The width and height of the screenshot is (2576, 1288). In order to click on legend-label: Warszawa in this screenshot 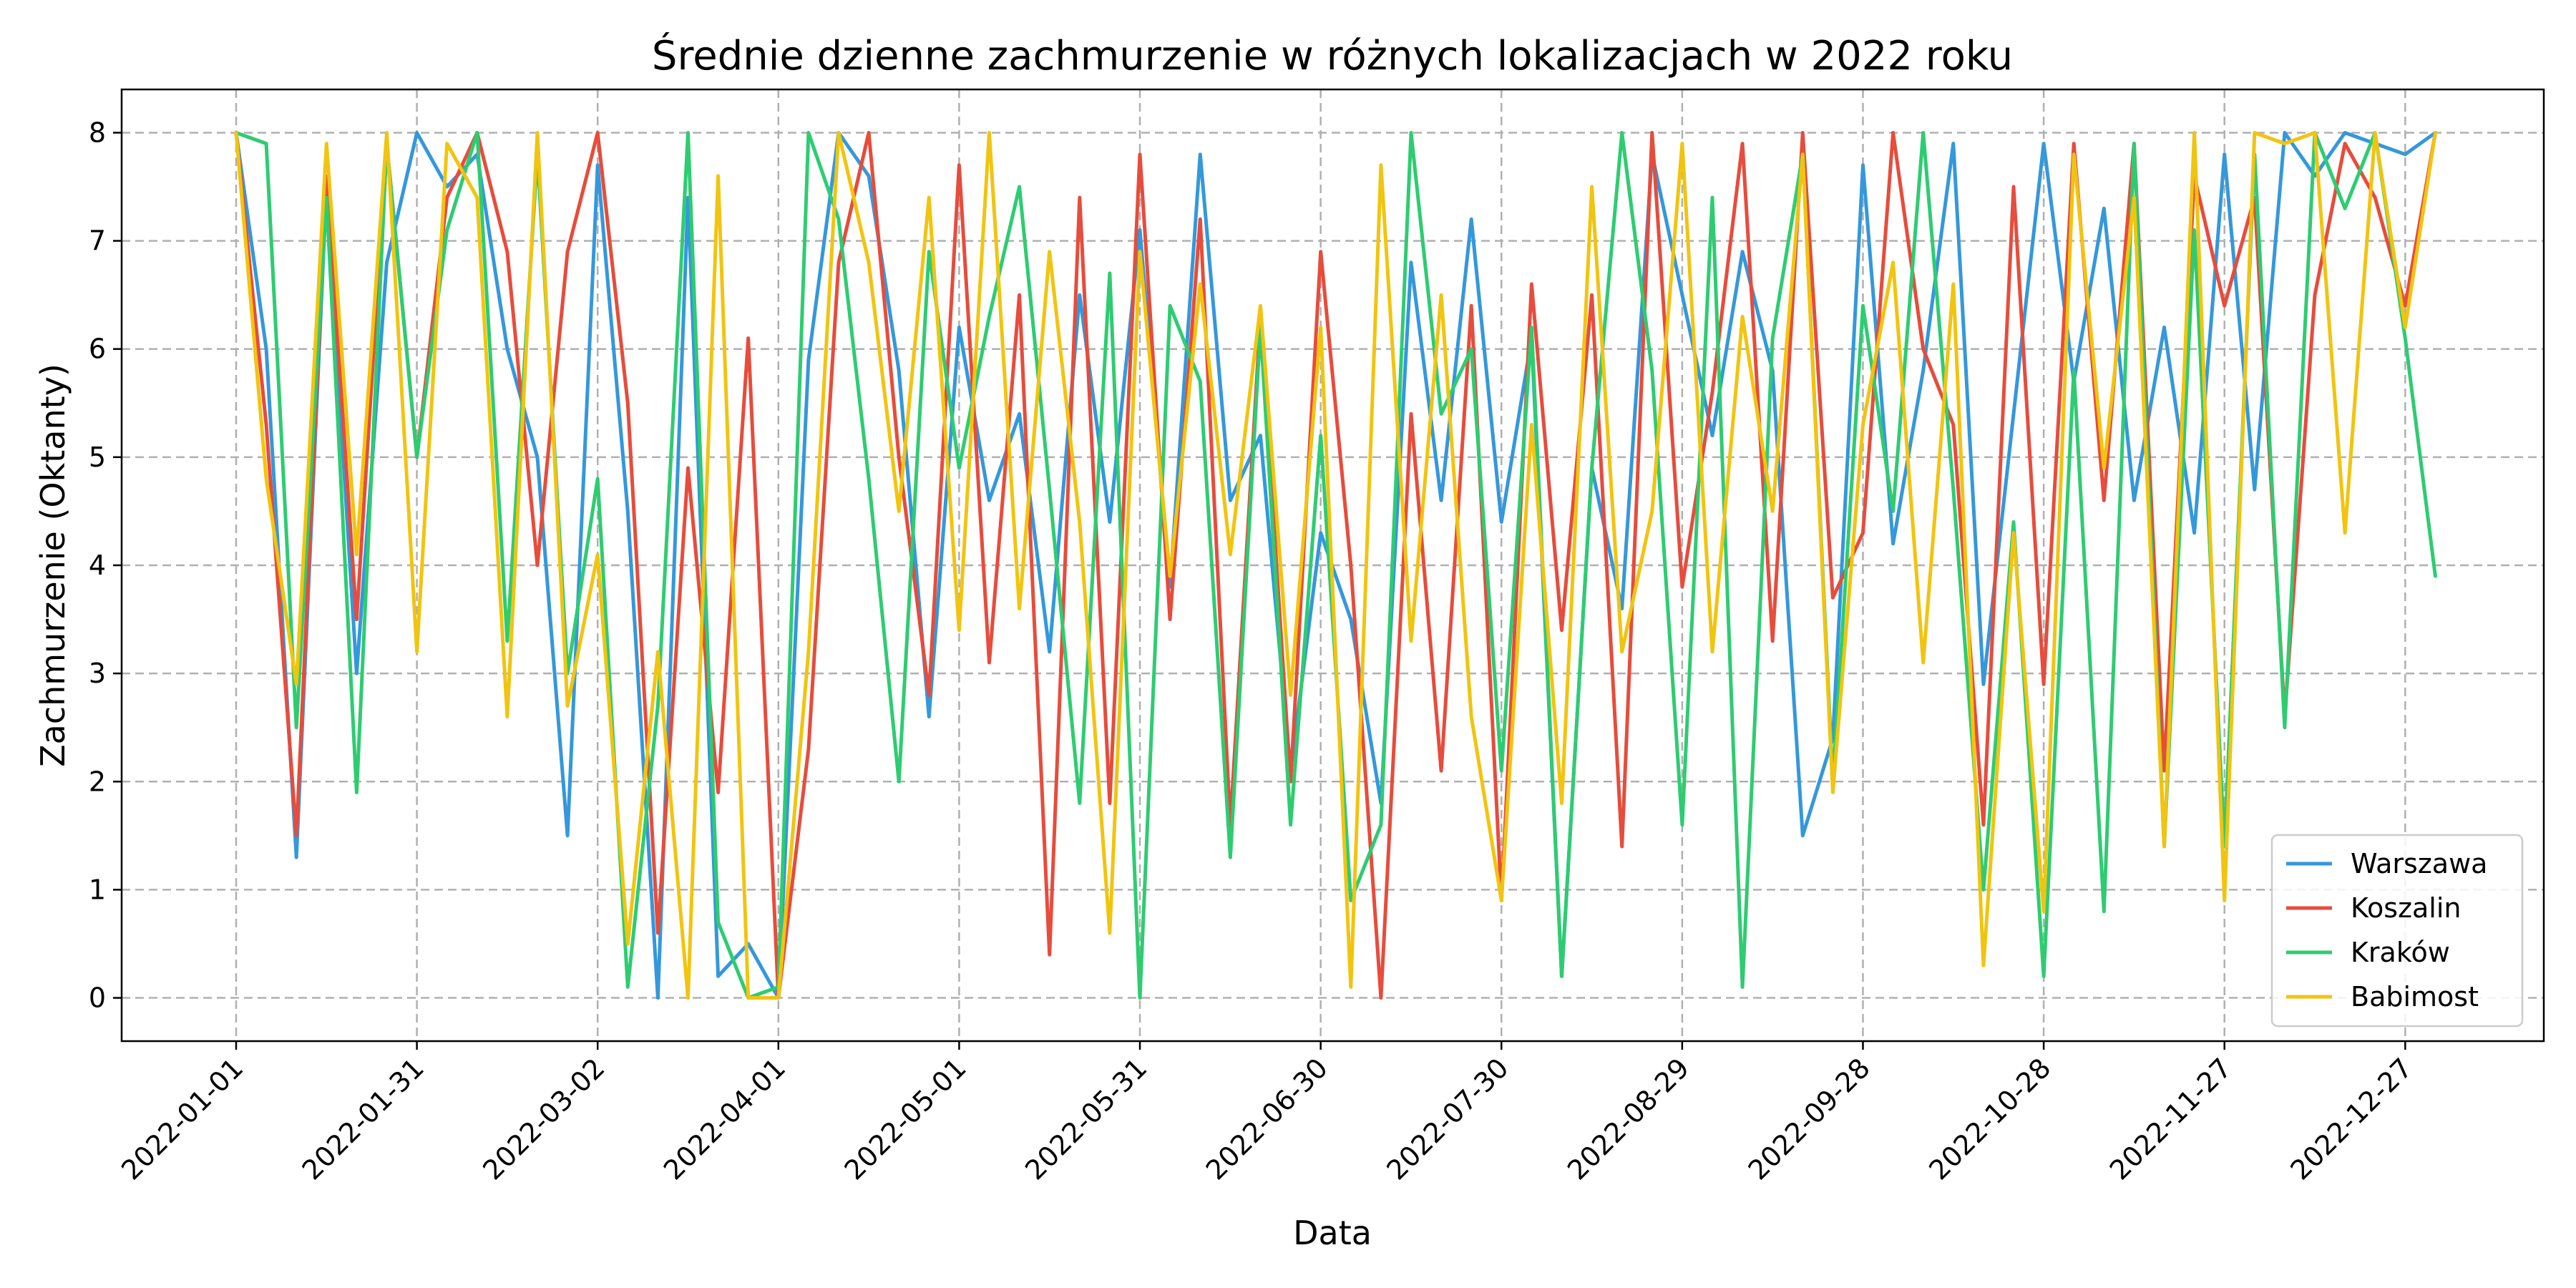, I will do `click(2419, 863)`.